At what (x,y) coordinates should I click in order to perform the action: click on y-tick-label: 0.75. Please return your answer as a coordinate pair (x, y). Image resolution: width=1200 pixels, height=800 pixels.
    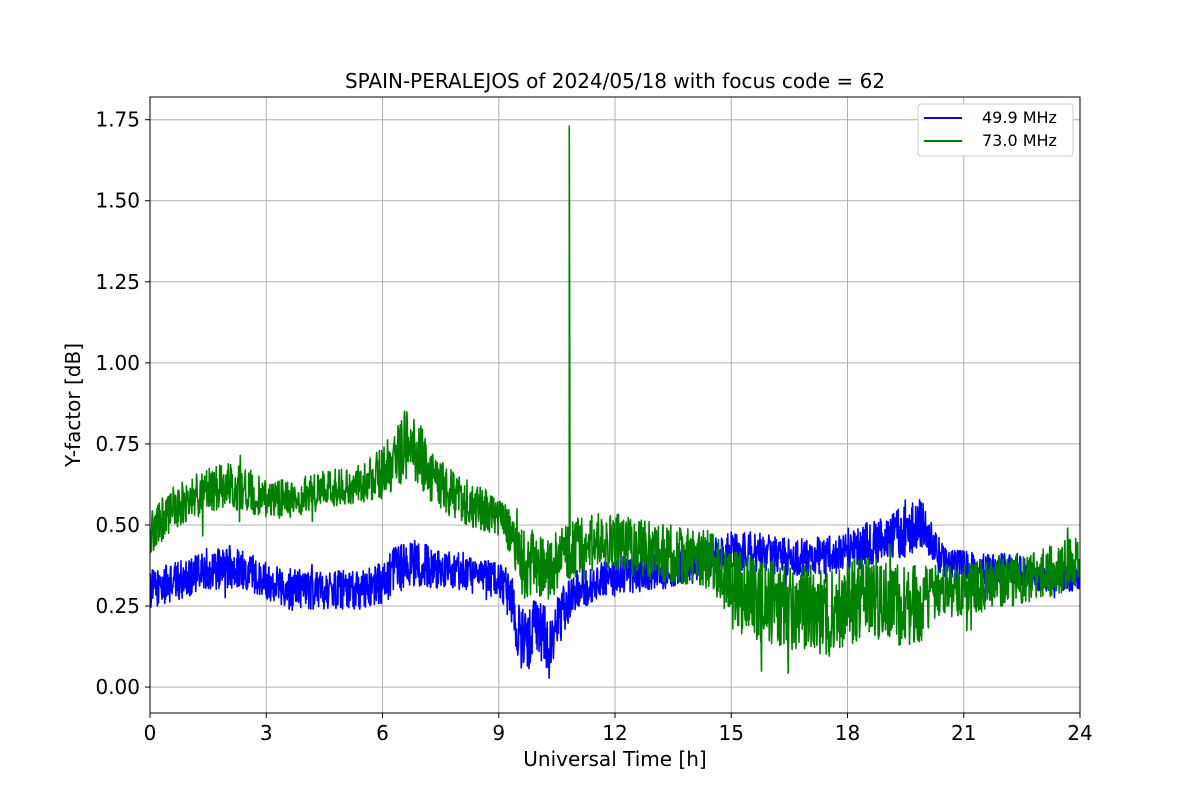
    Looking at the image, I should click on (117, 444).